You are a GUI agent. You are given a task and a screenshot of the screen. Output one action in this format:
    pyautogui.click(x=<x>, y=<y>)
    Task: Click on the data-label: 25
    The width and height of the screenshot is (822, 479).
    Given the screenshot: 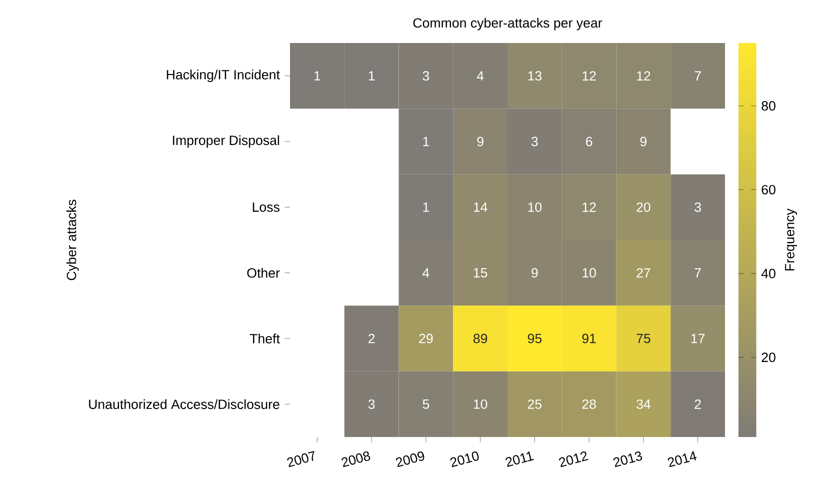 What is the action you would take?
    pyautogui.click(x=535, y=404)
    